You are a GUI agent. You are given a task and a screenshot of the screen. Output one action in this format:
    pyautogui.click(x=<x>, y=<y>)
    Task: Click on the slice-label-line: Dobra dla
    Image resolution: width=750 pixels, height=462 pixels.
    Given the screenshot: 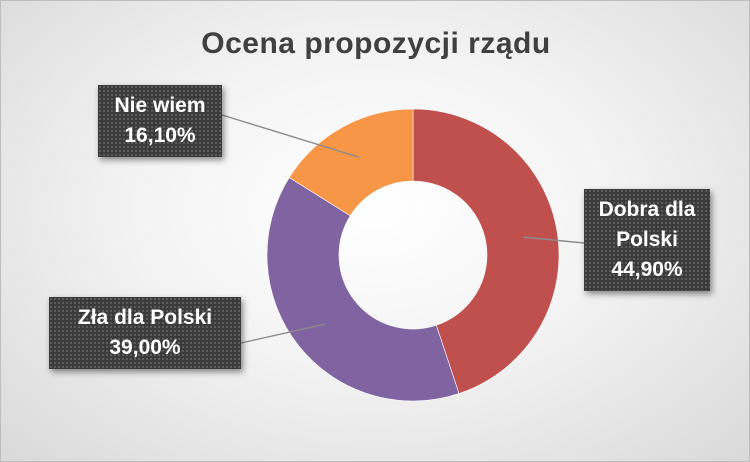 What is the action you would take?
    pyautogui.click(x=647, y=209)
    